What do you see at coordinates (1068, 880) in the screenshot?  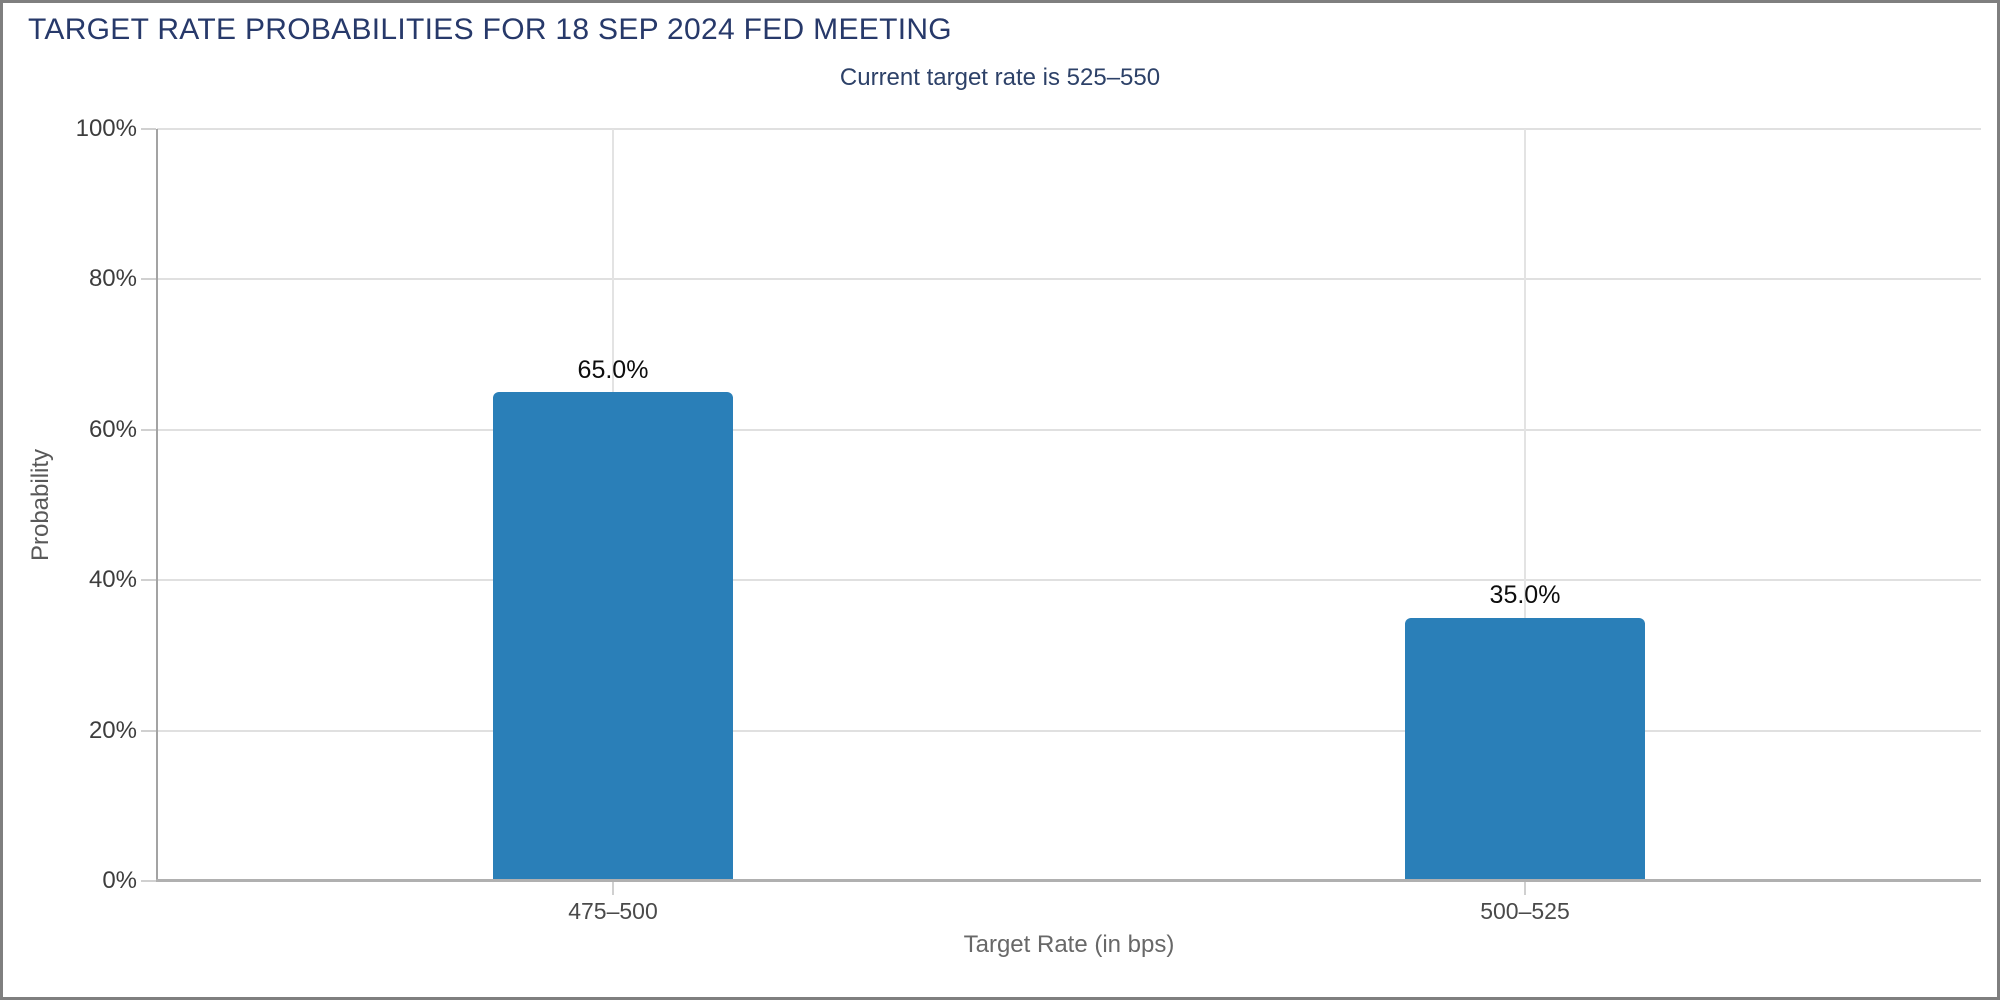 I see `x-axis-line` at bounding box center [1068, 880].